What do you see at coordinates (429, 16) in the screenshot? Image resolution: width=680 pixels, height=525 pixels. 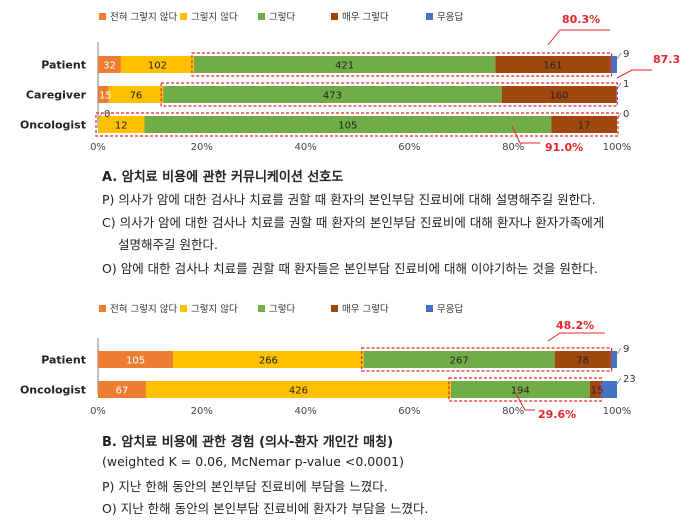 I see `chart-a-legend-swatch-no-answer` at bounding box center [429, 16].